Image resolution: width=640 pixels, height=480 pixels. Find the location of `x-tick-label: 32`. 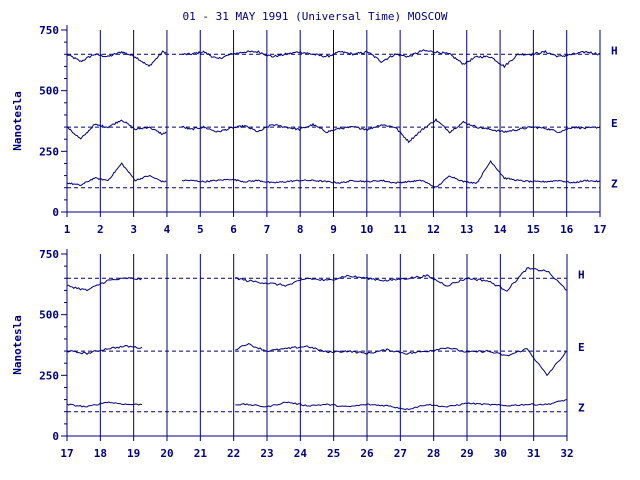

x-tick-label: 32 is located at coordinates (566, 453).